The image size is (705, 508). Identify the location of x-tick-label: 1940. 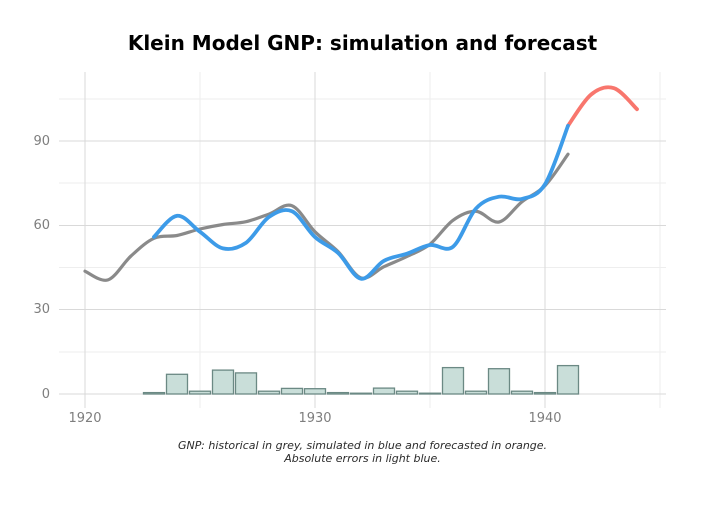
(545, 418).